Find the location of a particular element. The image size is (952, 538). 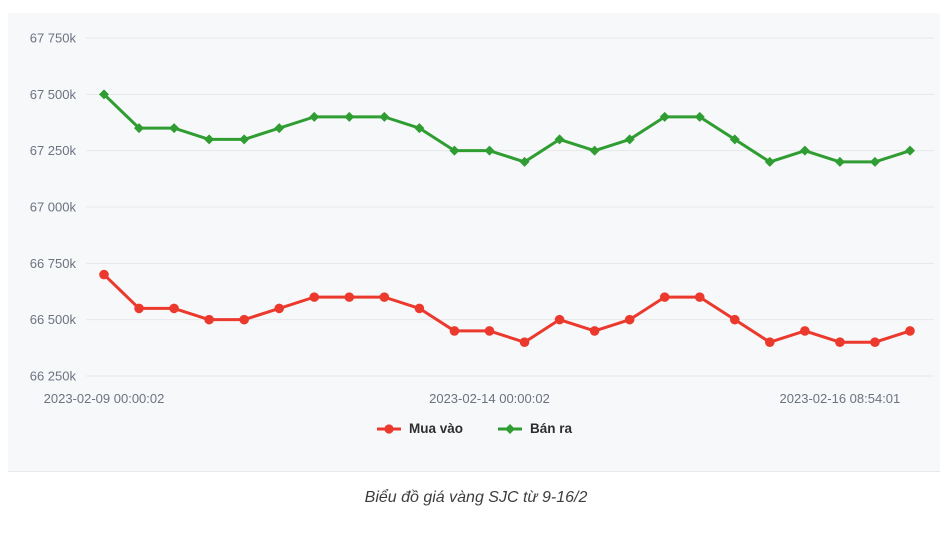

sell-series-marker-icon is located at coordinates (509, 428).